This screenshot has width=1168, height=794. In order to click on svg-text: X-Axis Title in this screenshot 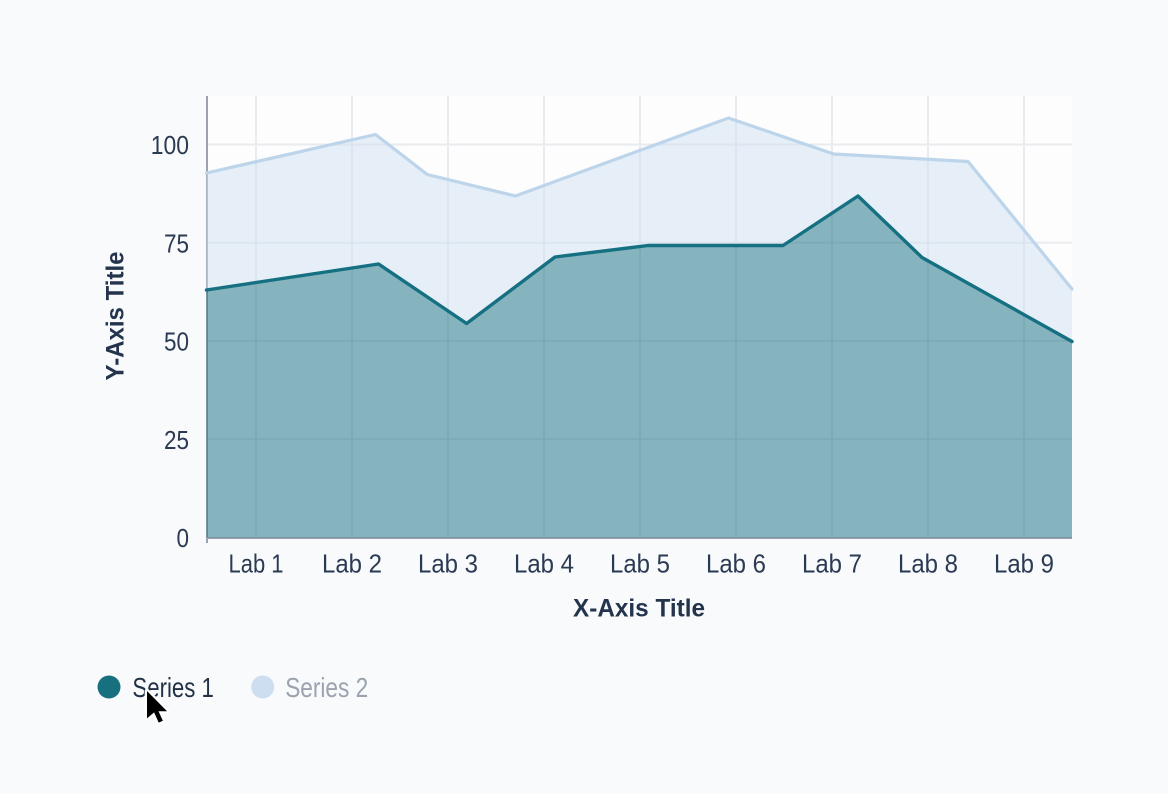, I will do `click(639, 609)`.